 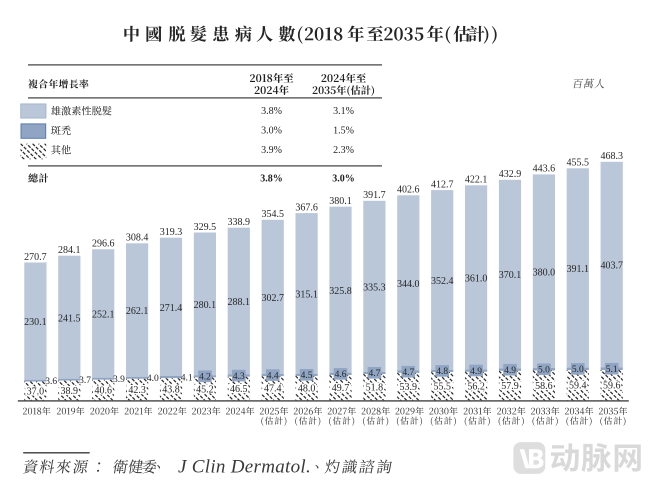 I want to click on svg-text: 47.4, so click(x=273, y=389).